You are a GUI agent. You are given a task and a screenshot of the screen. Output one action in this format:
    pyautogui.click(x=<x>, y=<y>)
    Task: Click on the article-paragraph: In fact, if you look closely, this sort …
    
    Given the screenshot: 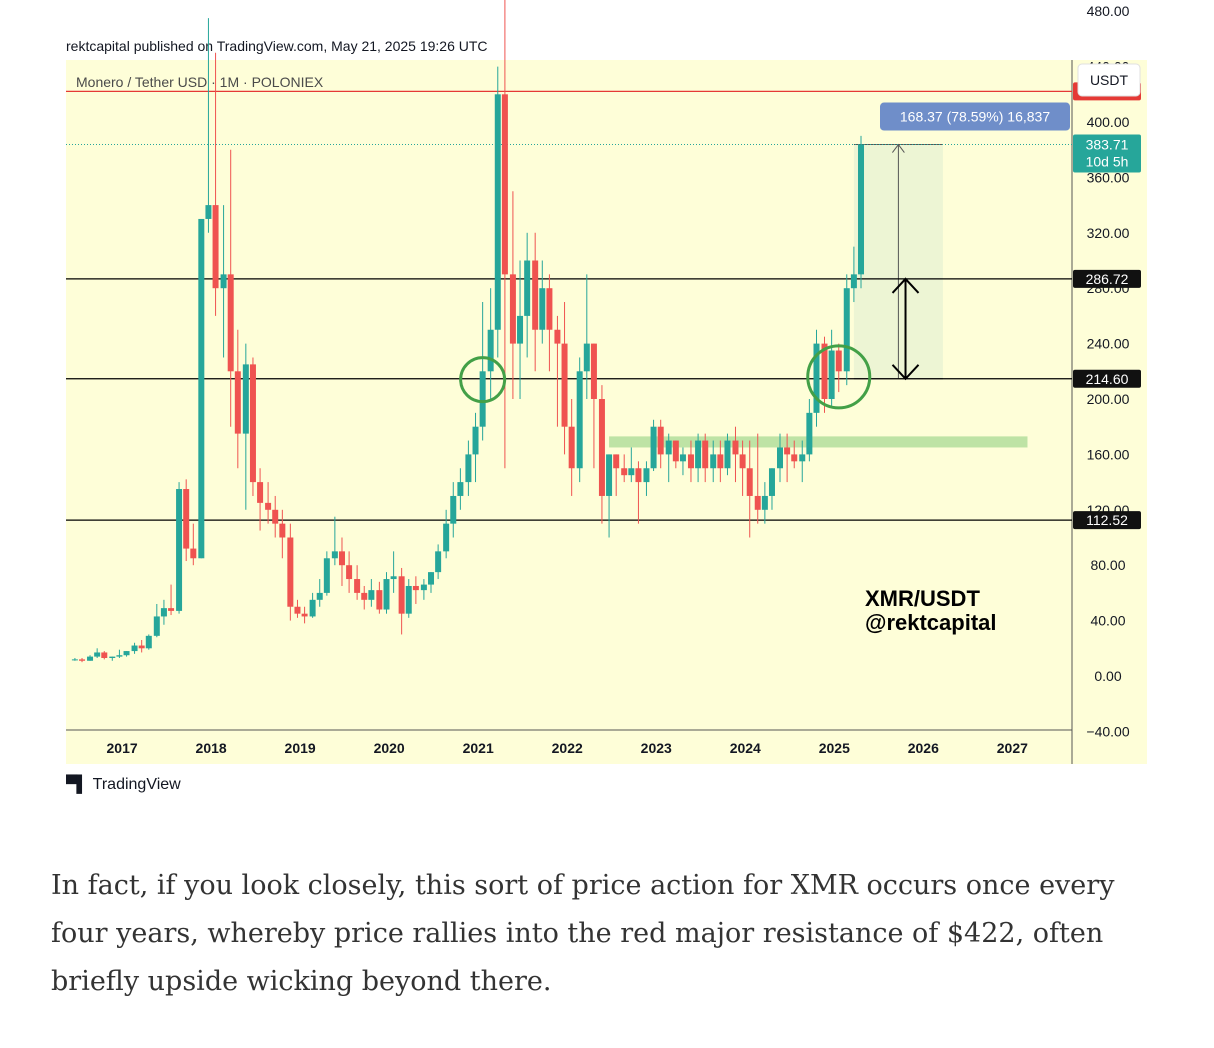 What is the action you would take?
    pyautogui.click(x=583, y=933)
    